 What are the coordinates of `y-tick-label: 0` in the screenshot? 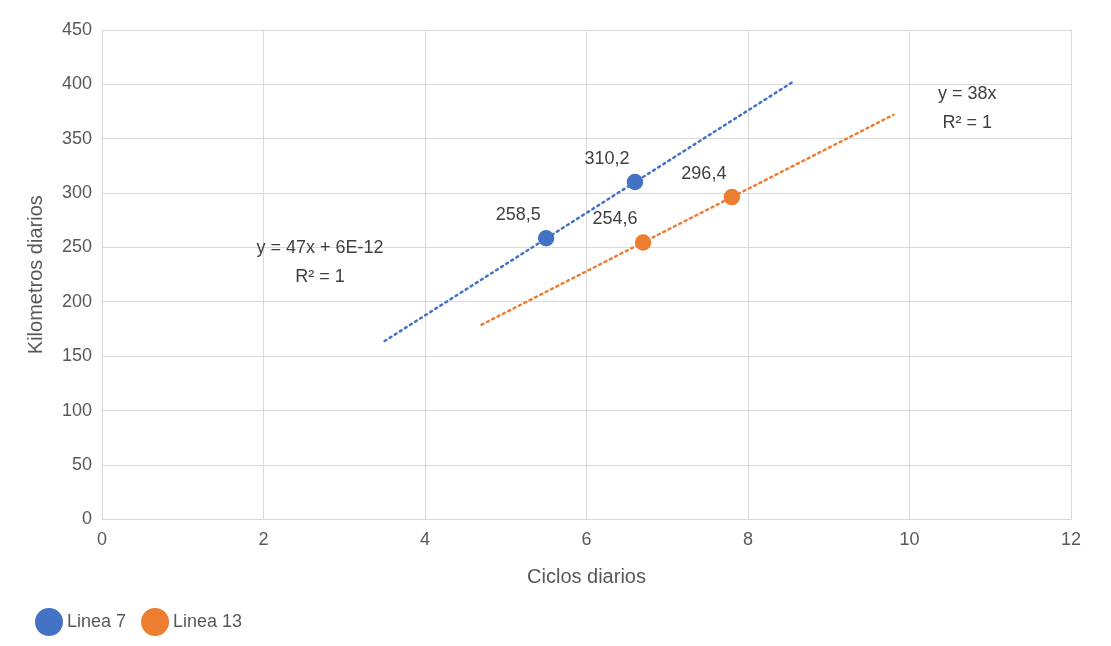 It's located at (87, 518).